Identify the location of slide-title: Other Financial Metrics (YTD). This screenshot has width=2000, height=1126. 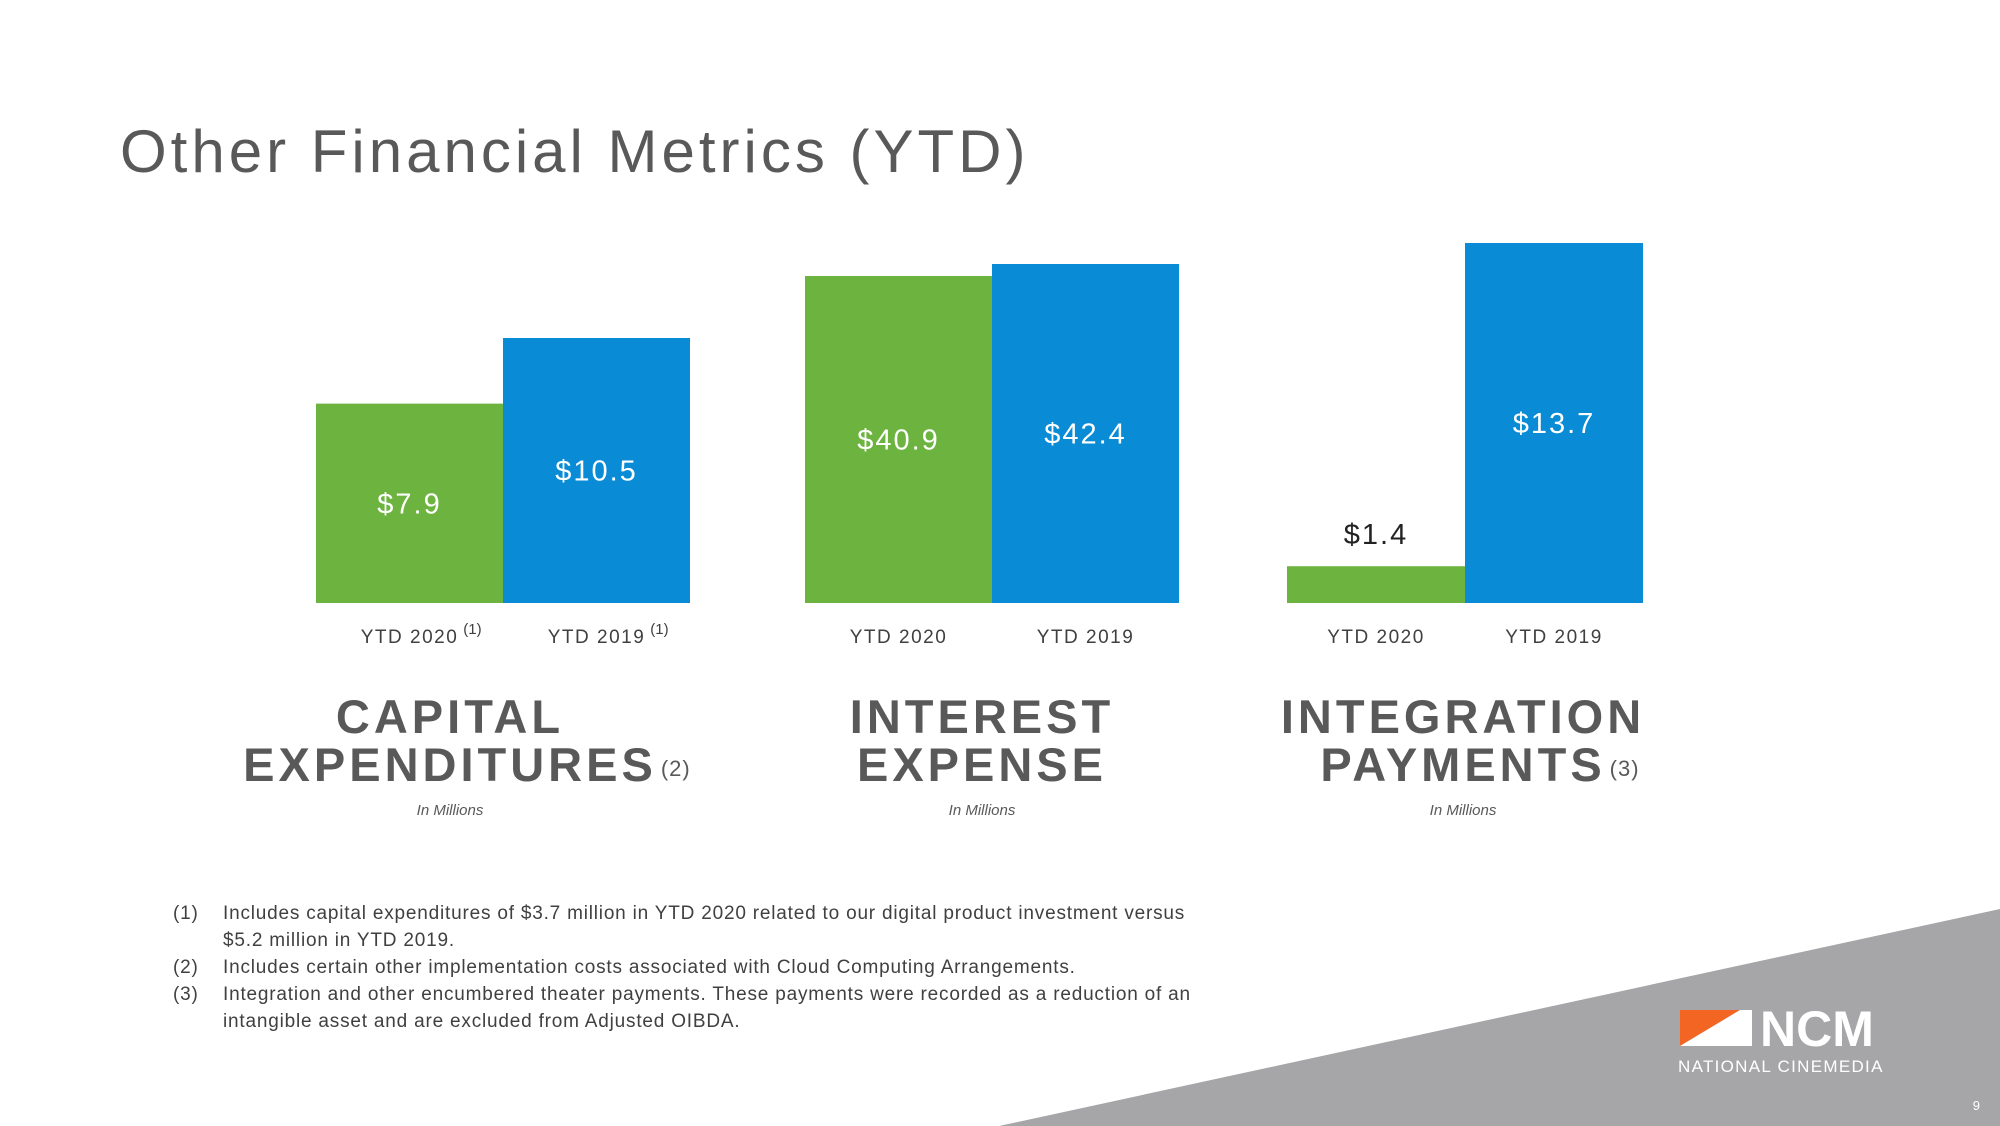
(574, 151).